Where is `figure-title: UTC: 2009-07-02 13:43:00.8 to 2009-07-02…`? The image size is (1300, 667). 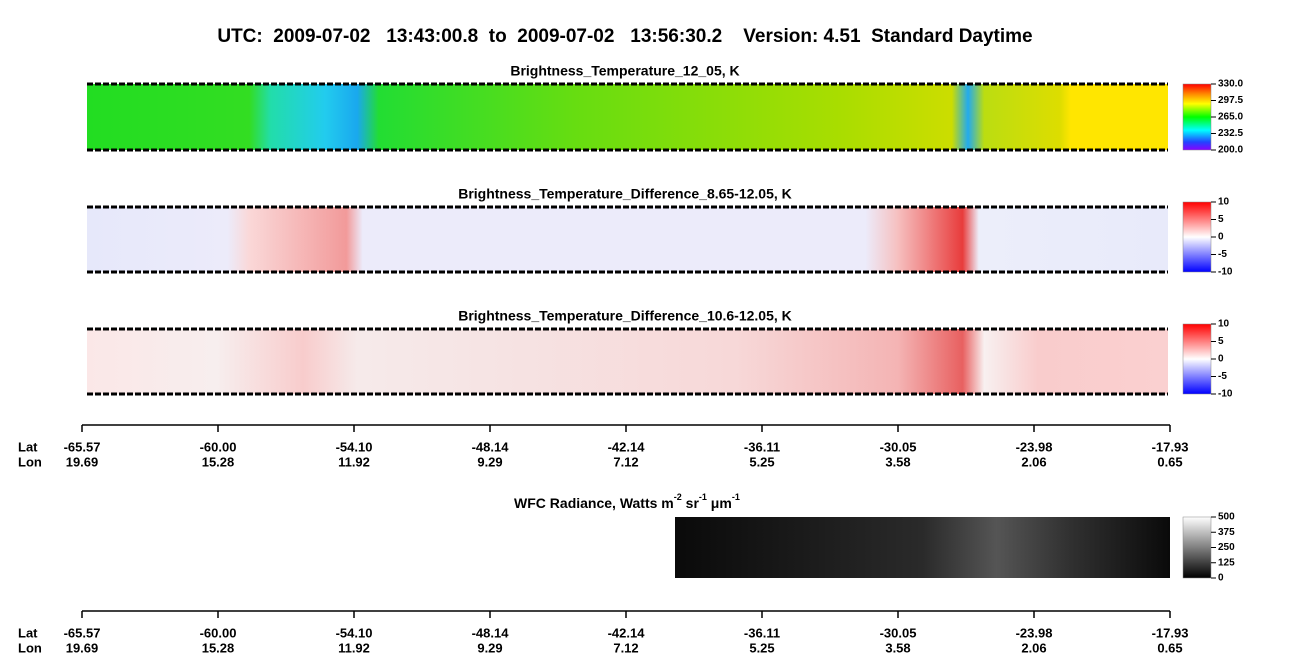 figure-title: UTC: 2009-07-02 13:43:00.8 to 2009-07-02… is located at coordinates (624, 36).